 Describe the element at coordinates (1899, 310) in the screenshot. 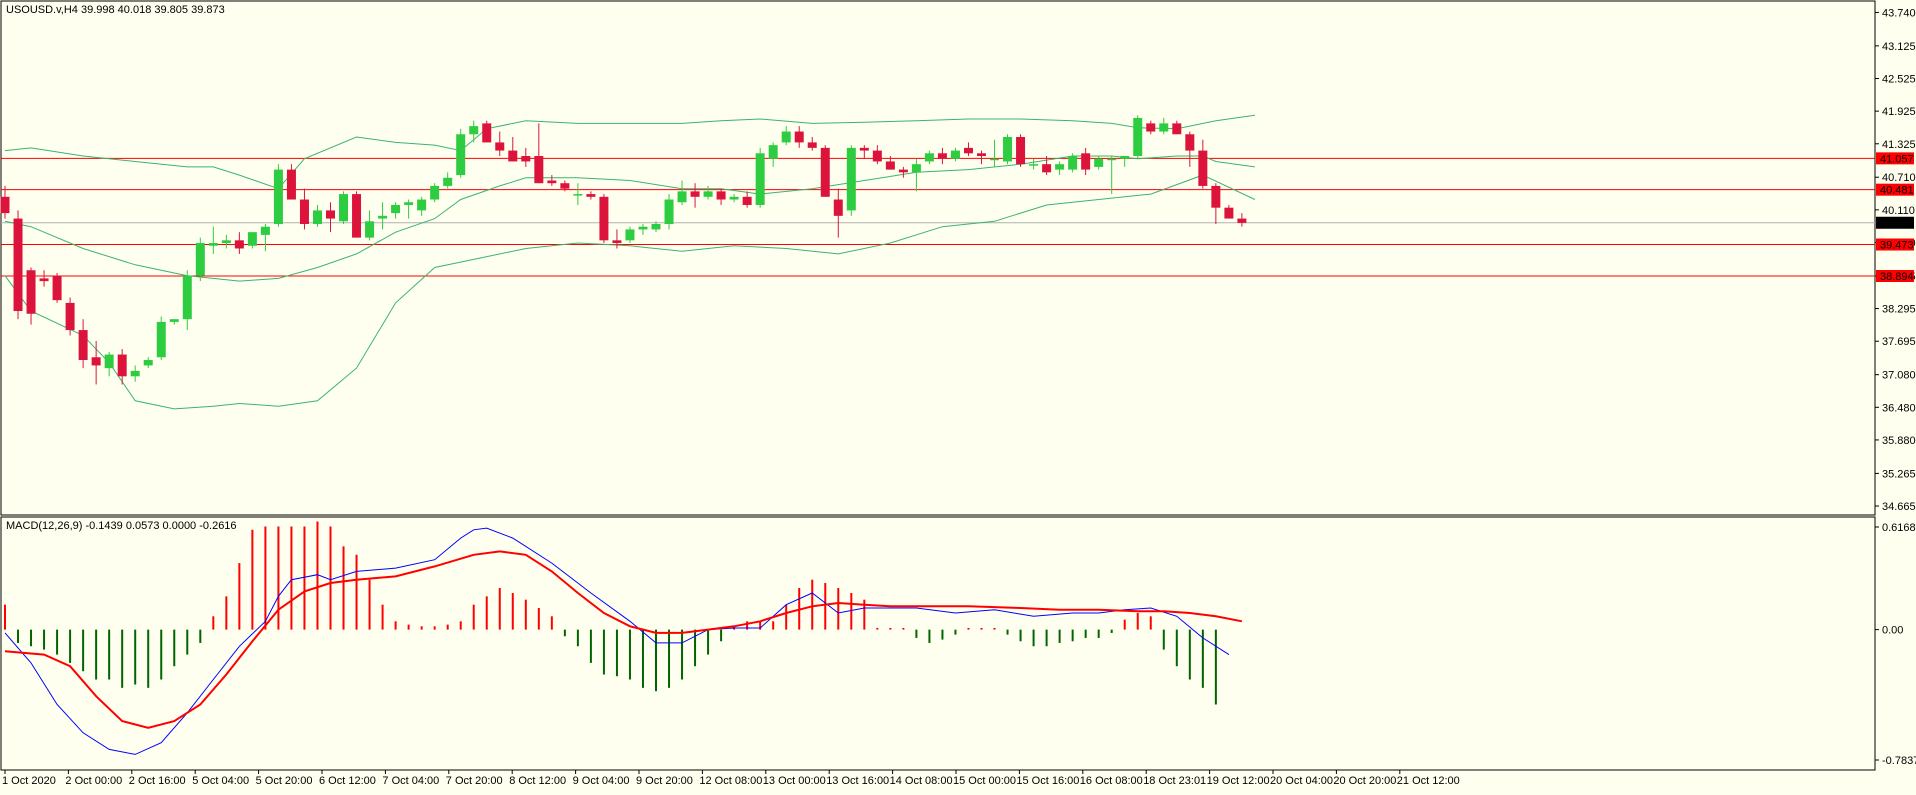

I see `price-tick-label: 38.295` at that location.